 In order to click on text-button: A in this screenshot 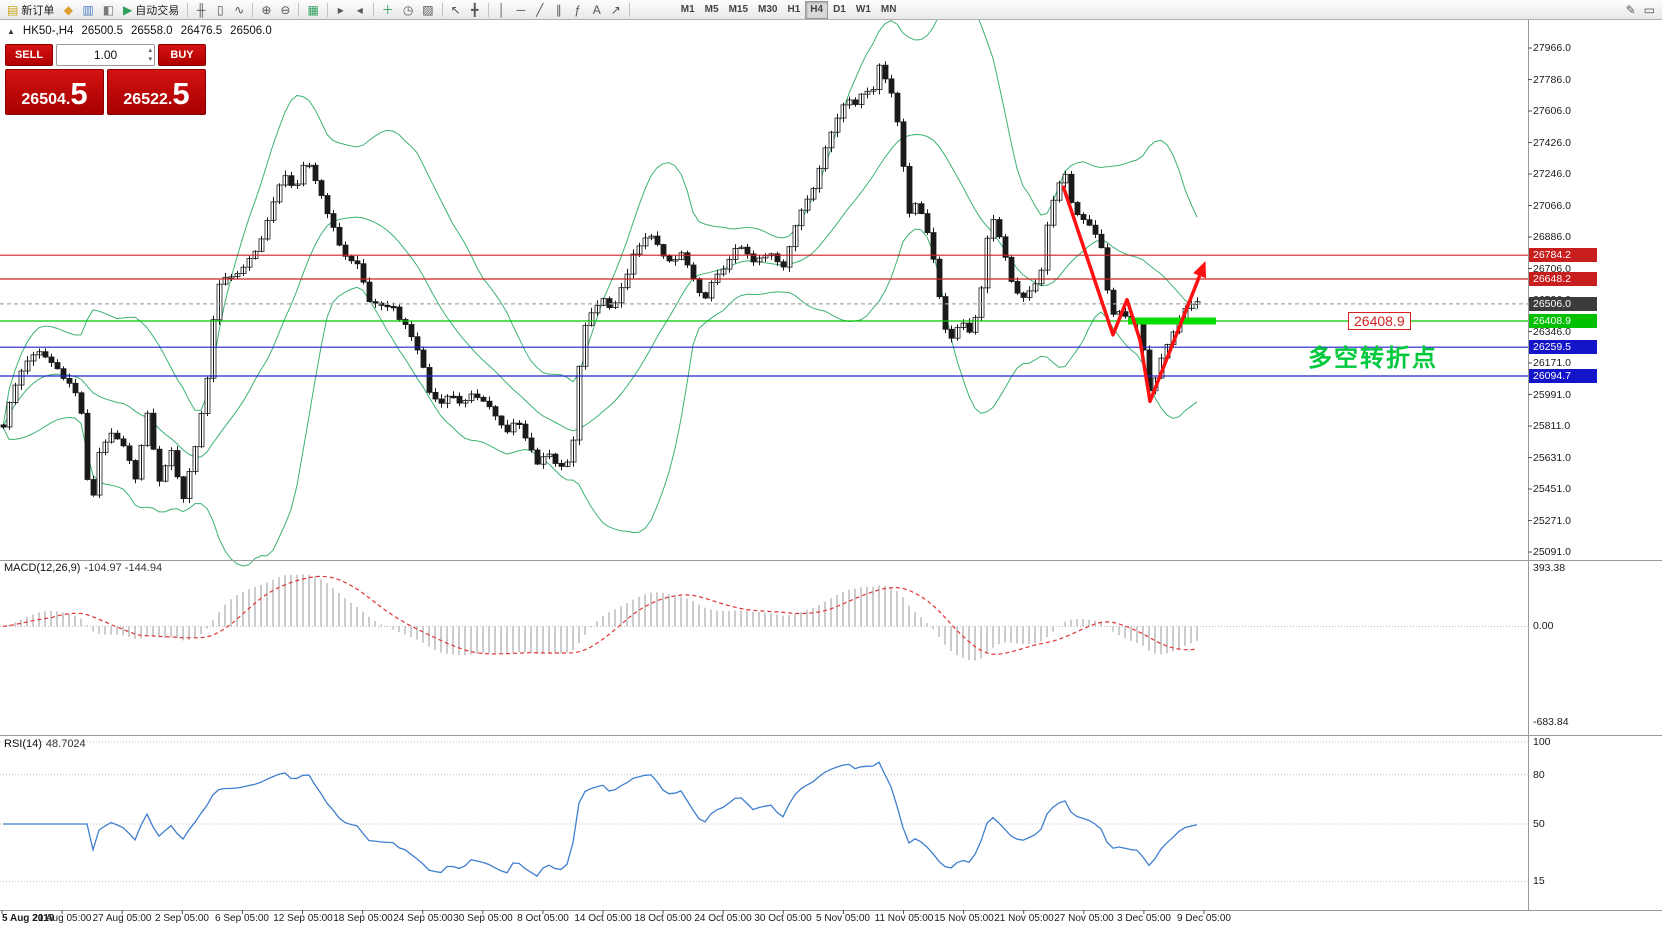, I will do `click(597, 10)`.